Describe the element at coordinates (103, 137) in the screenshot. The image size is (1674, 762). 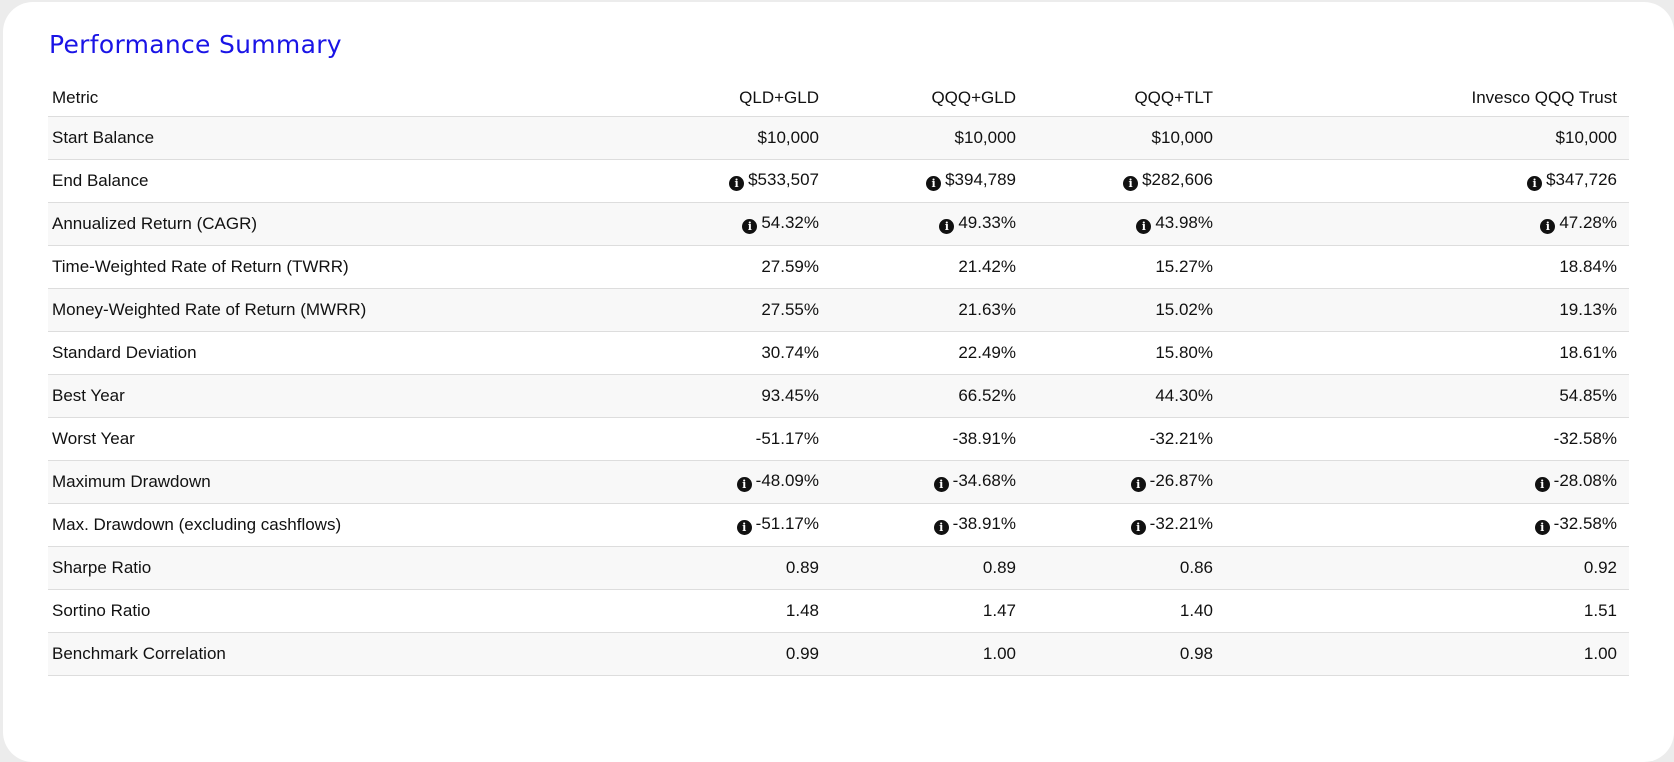
I see `metric-label: Start Balance` at that location.